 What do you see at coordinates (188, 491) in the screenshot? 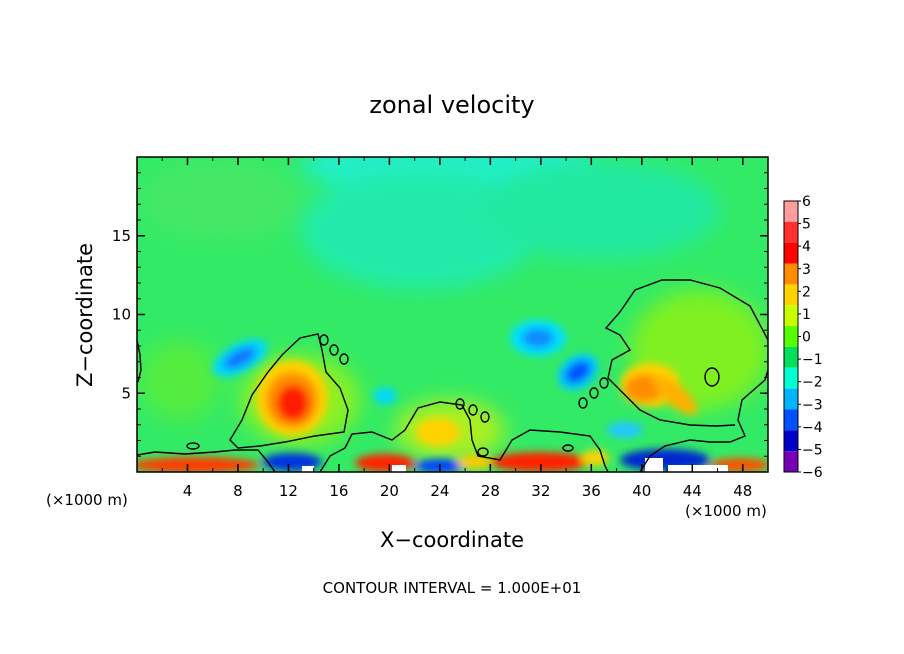
I see `x-tick-label: 4` at bounding box center [188, 491].